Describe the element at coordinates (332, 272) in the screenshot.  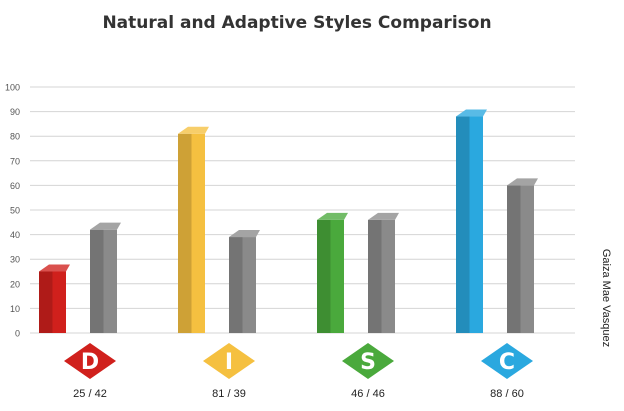
I see `natural-bar-s` at that location.